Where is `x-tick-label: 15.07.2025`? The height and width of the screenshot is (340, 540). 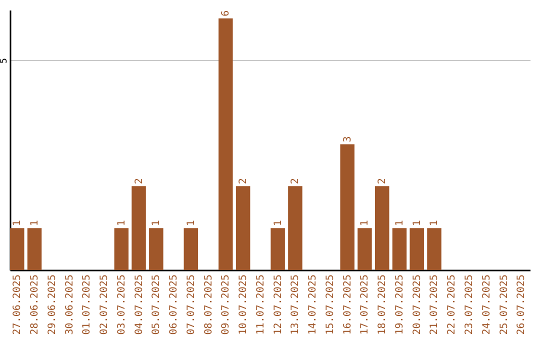
x-tick-label: 15.07.2025 is located at coordinates (330, 304).